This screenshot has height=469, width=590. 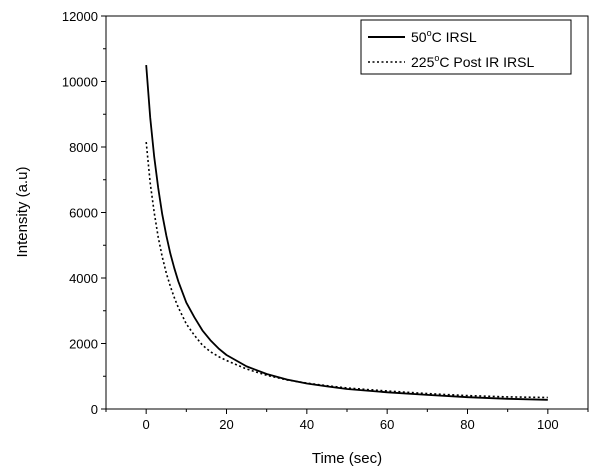 I want to click on legend: 50oC IRSL 225oC Post IR IRSL, so click(x=466, y=47).